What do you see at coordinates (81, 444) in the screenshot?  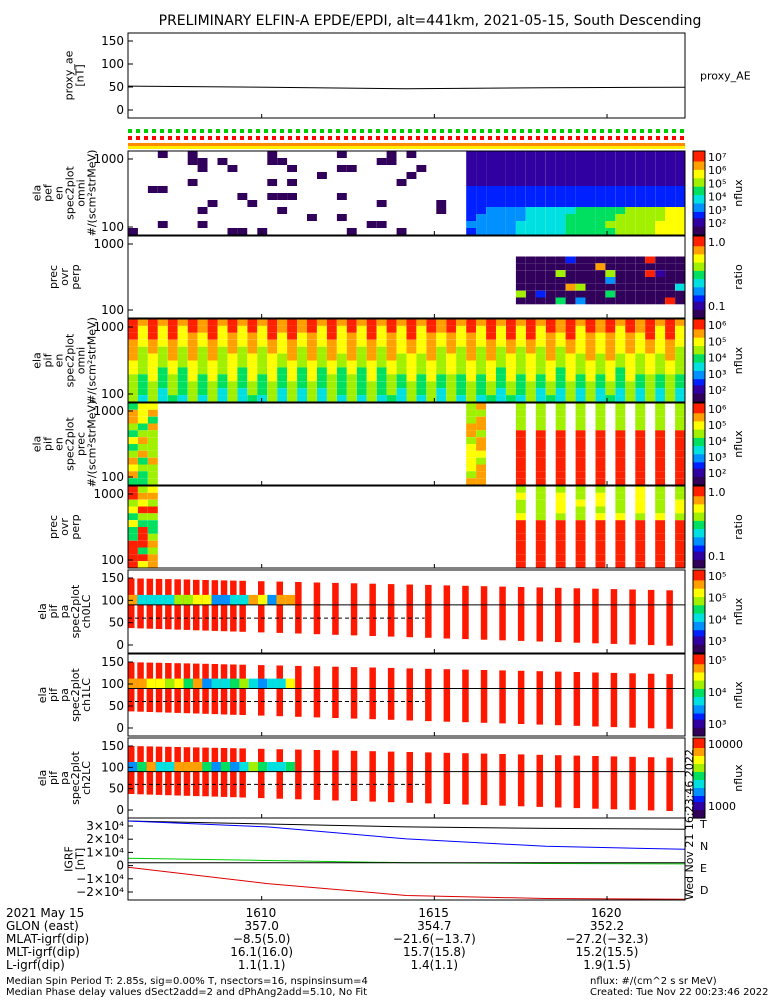 I see `y-label-line: prec` at bounding box center [81, 444].